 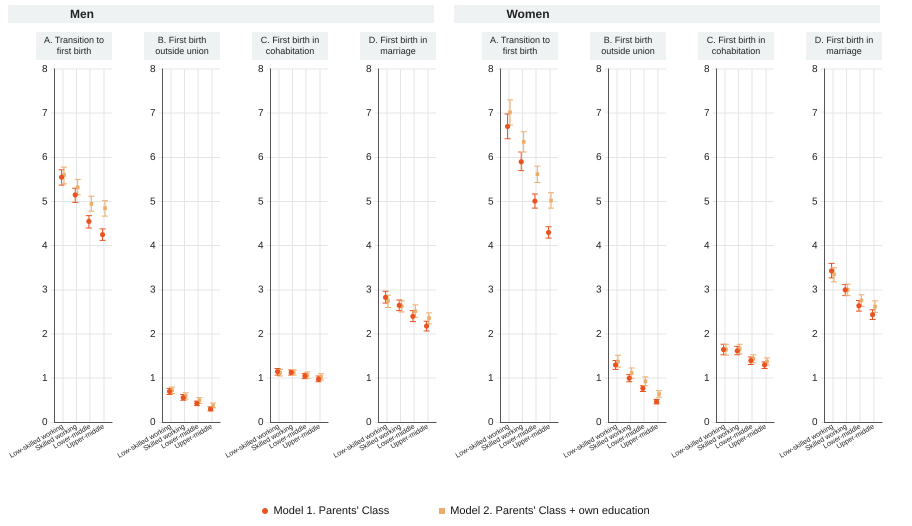 I want to click on legend-label: Model 2. Parents' Class + own education, so click(x=550, y=511).